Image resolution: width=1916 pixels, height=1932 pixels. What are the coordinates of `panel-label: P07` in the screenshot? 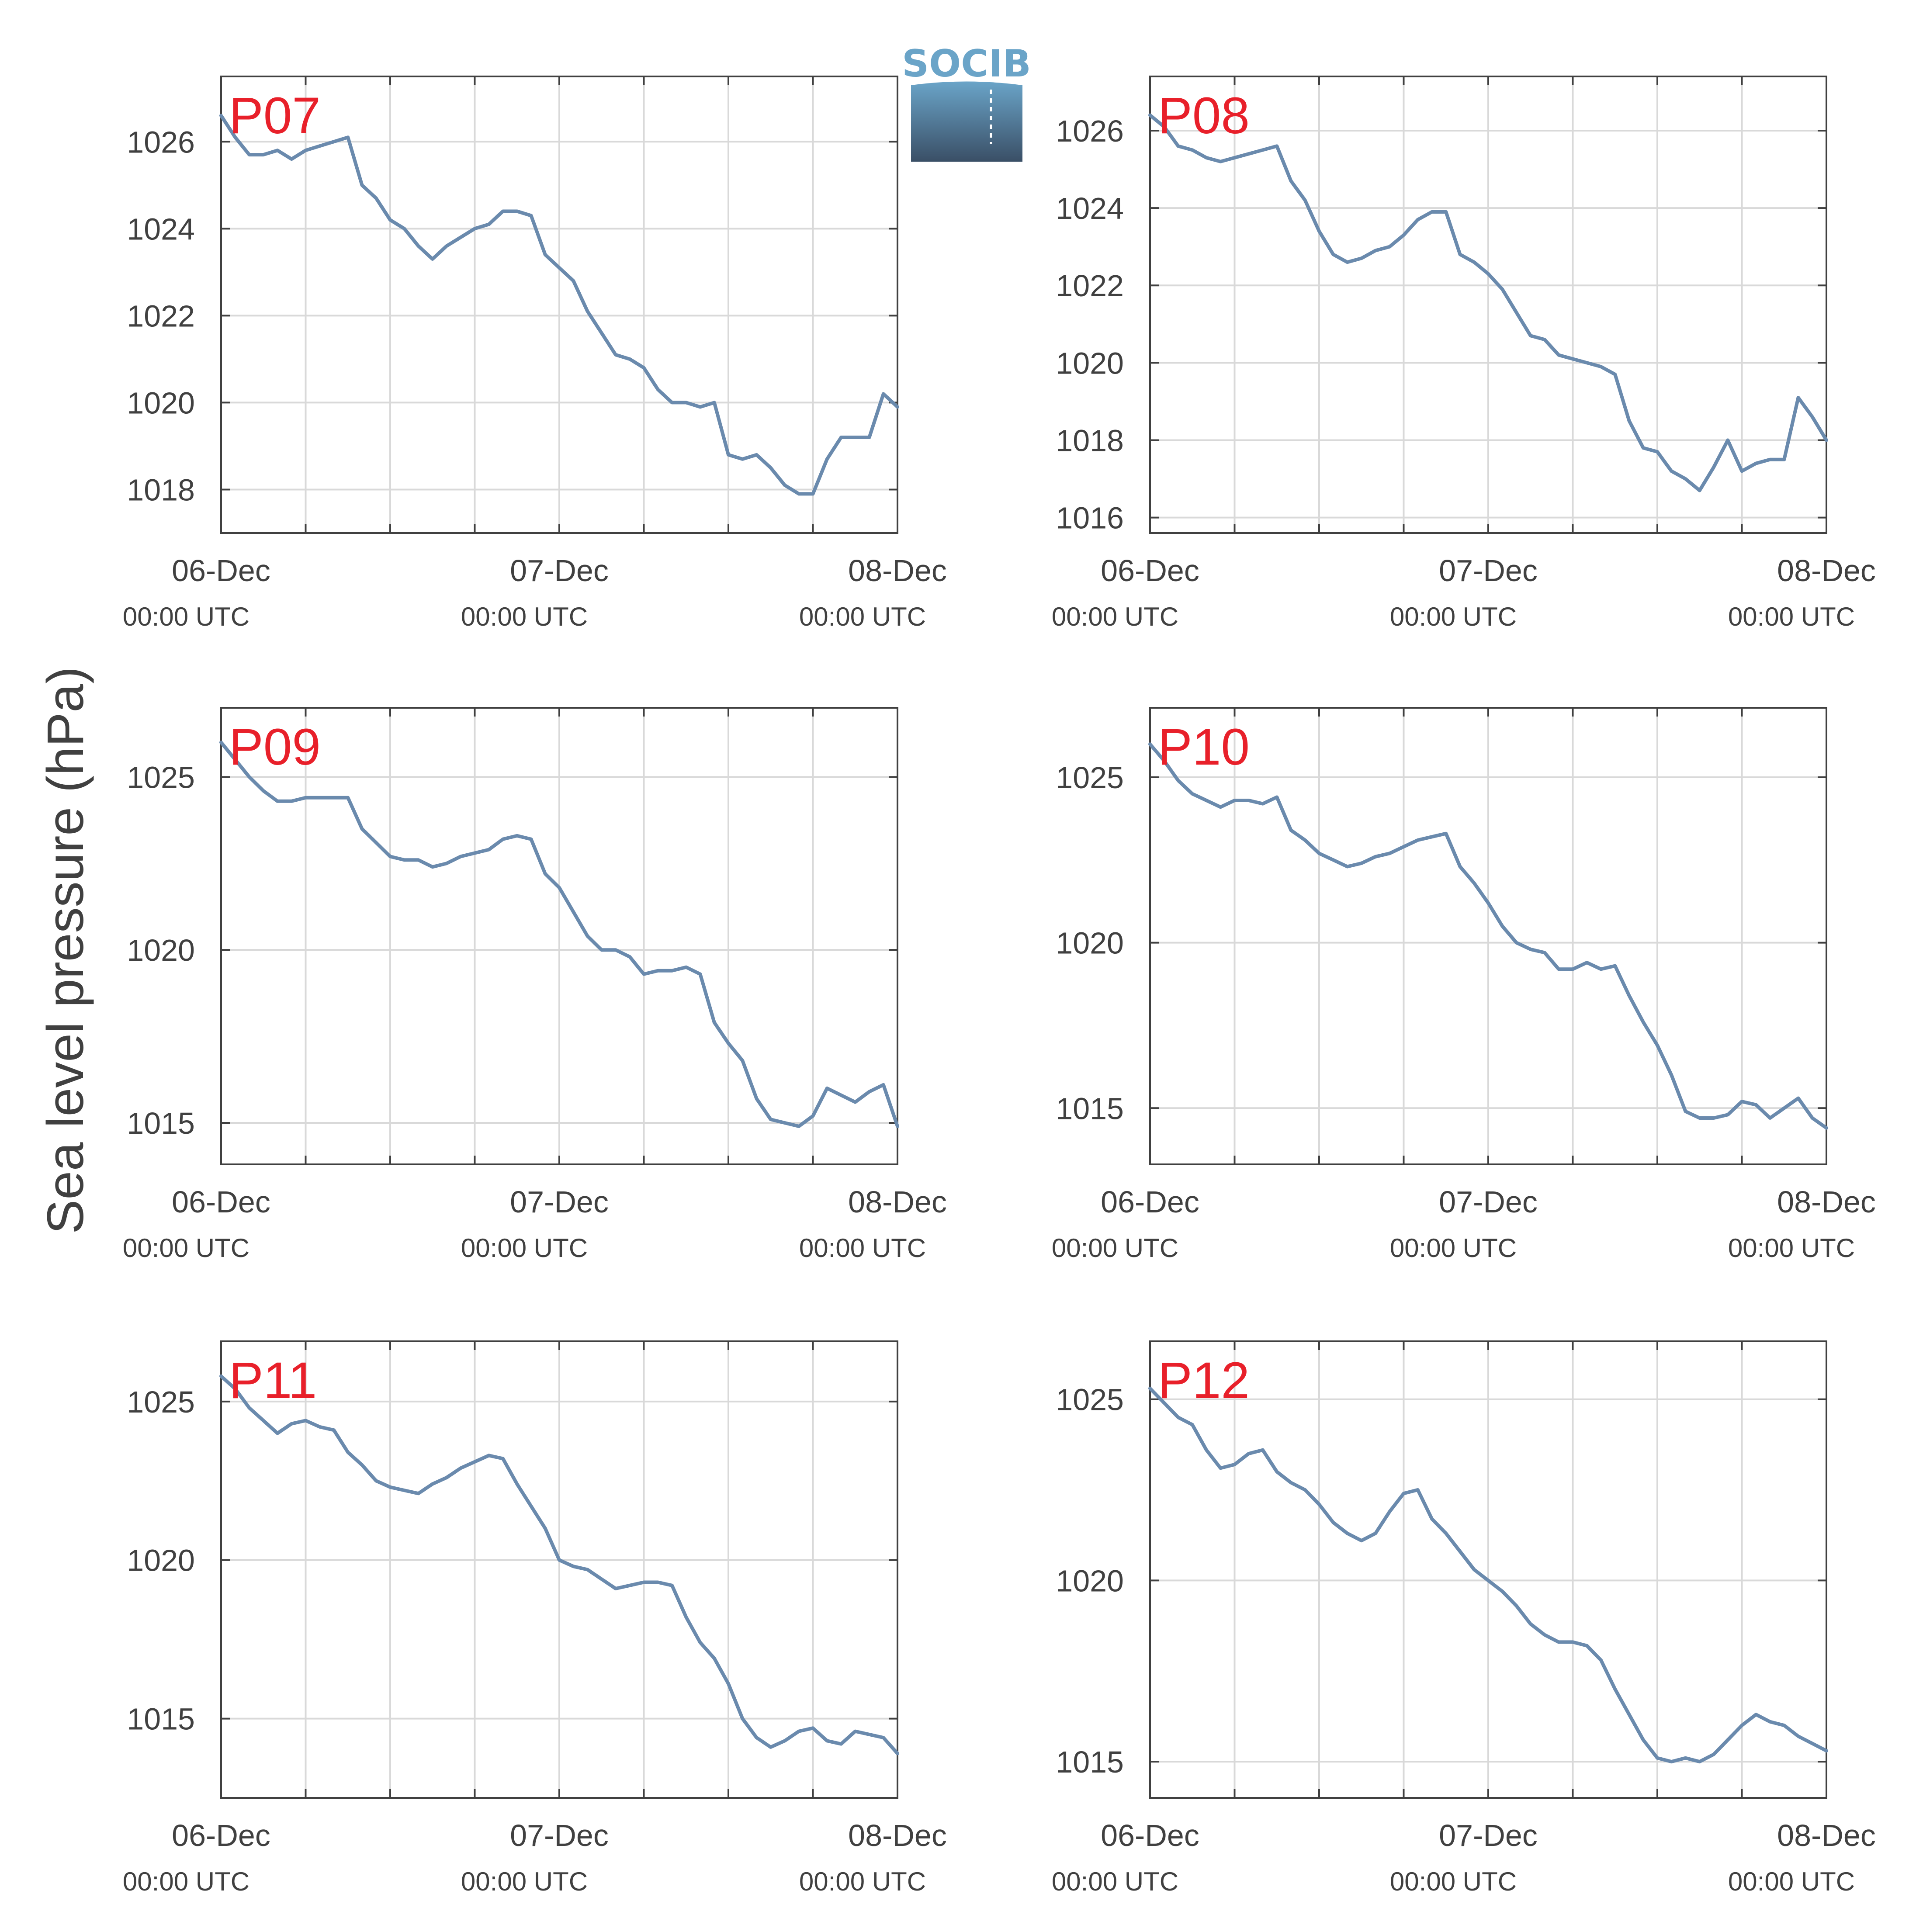 It's located at (275, 116).